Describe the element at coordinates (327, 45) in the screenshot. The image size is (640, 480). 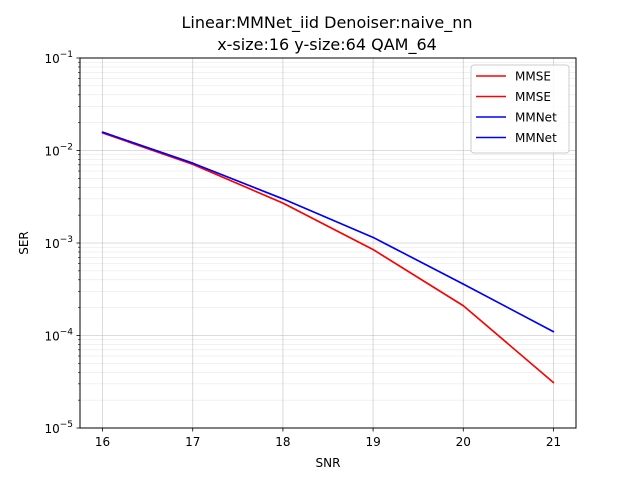
I see `chart-title-line-2: x-size:16 y-size:64 QAM_64` at that location.